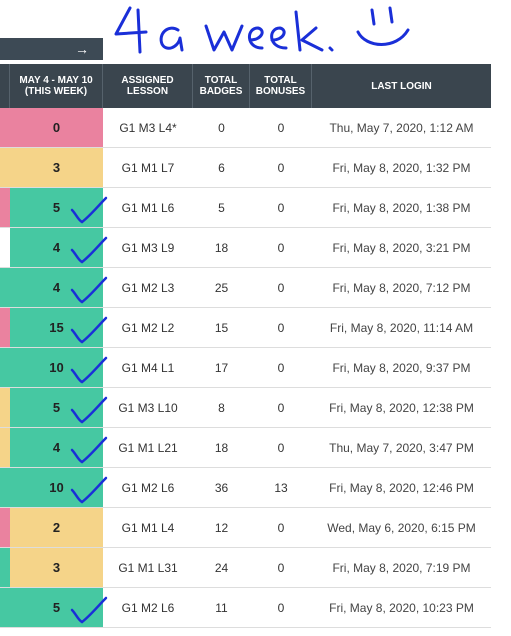 The height and width of the screenshot is (636, 511). I want to click on assigned-lesson-cell: G1 M1 L21, so click(148, 447).